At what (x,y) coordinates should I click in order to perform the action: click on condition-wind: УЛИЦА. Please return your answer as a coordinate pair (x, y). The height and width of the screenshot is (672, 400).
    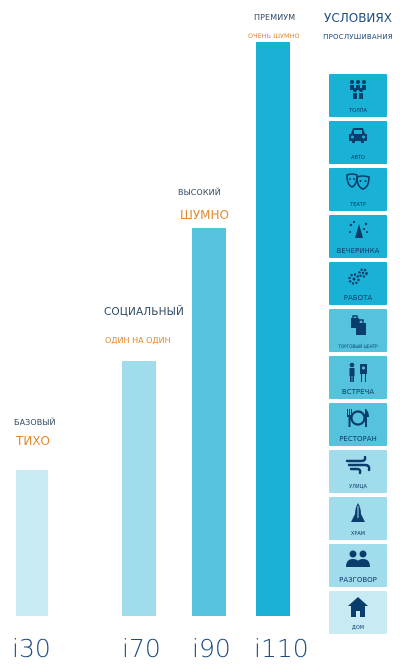
    Looking at the image, I should click on (358, 471).